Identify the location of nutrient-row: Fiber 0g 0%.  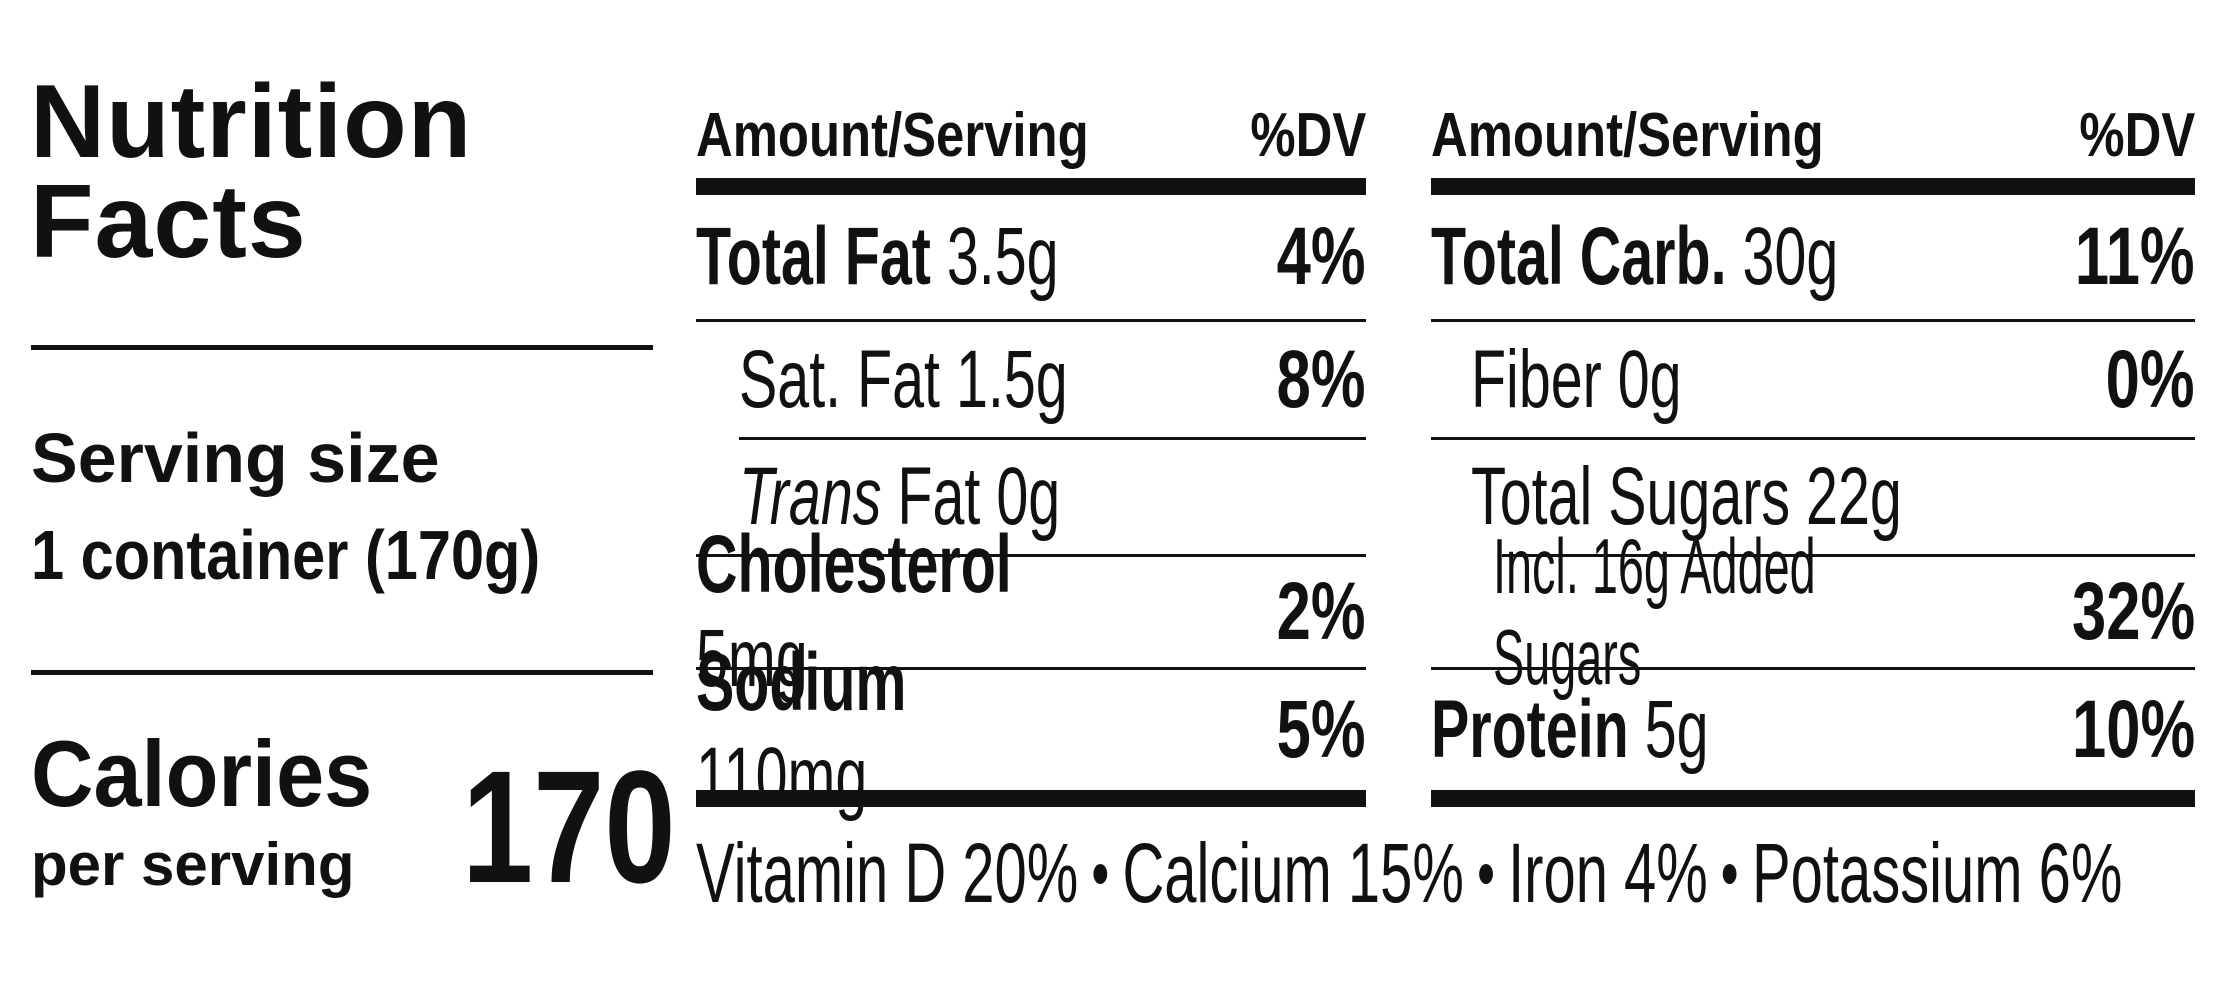
(1813, 381).